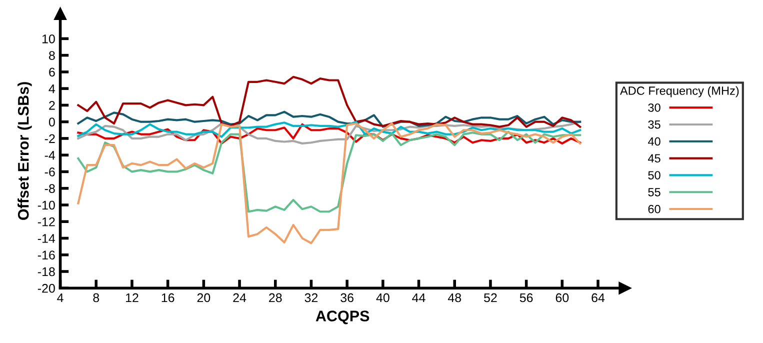 This screenshot has height=343, width=763. I want to click on x-tick-label: 48, so click(455, 297).